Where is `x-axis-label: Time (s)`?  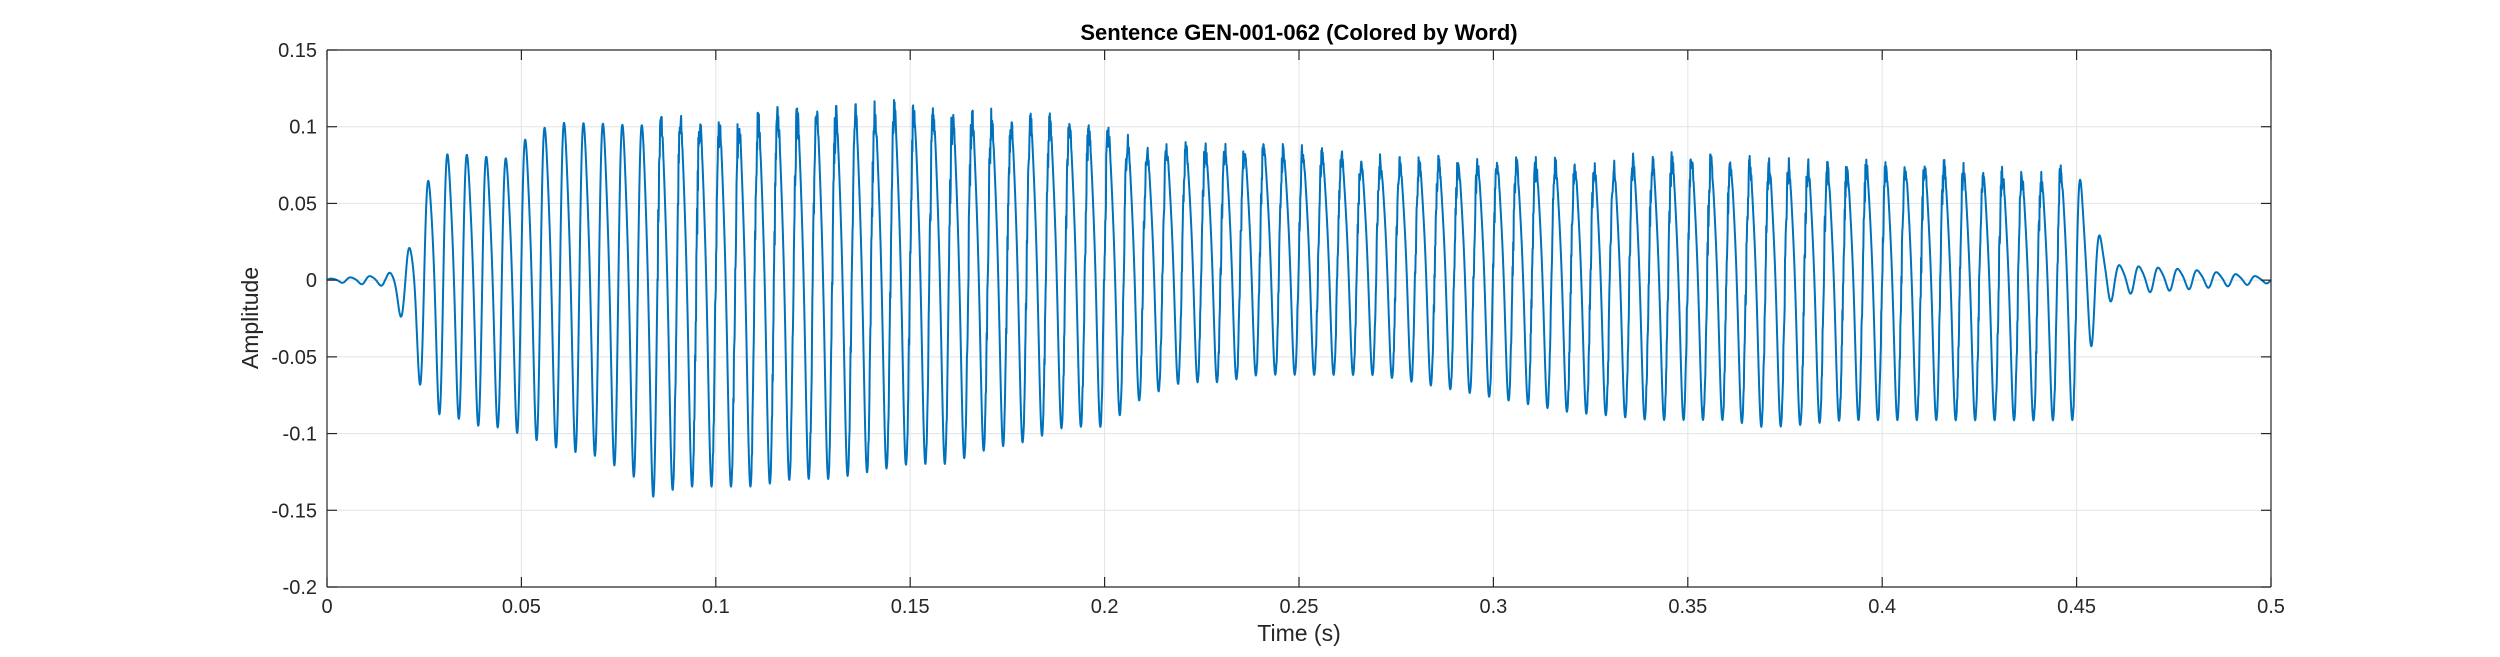
x-axis-label: Time (s) is located at coordinates (1298, 633).